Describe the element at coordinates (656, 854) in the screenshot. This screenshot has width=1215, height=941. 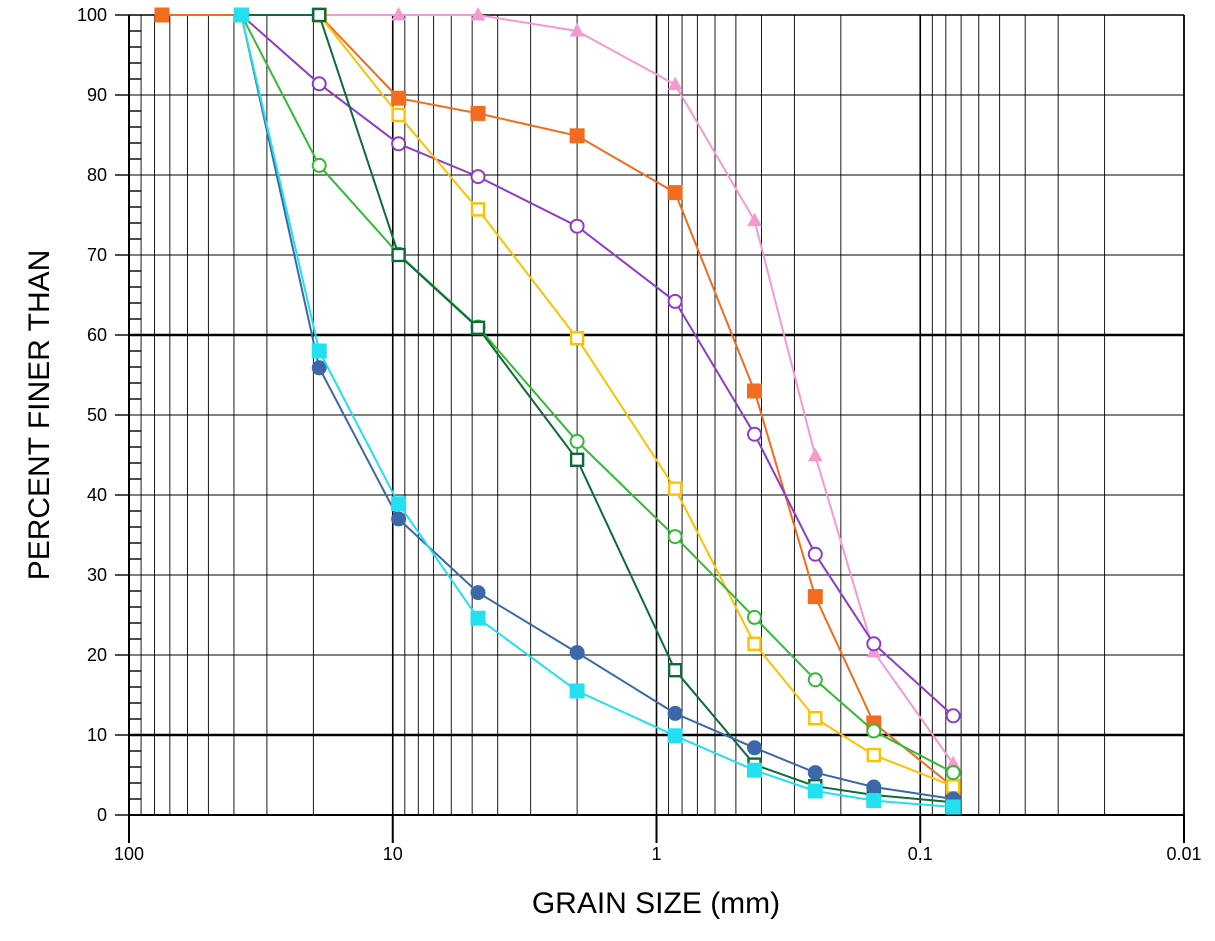
I see `x-tick-label: 1` at that location.